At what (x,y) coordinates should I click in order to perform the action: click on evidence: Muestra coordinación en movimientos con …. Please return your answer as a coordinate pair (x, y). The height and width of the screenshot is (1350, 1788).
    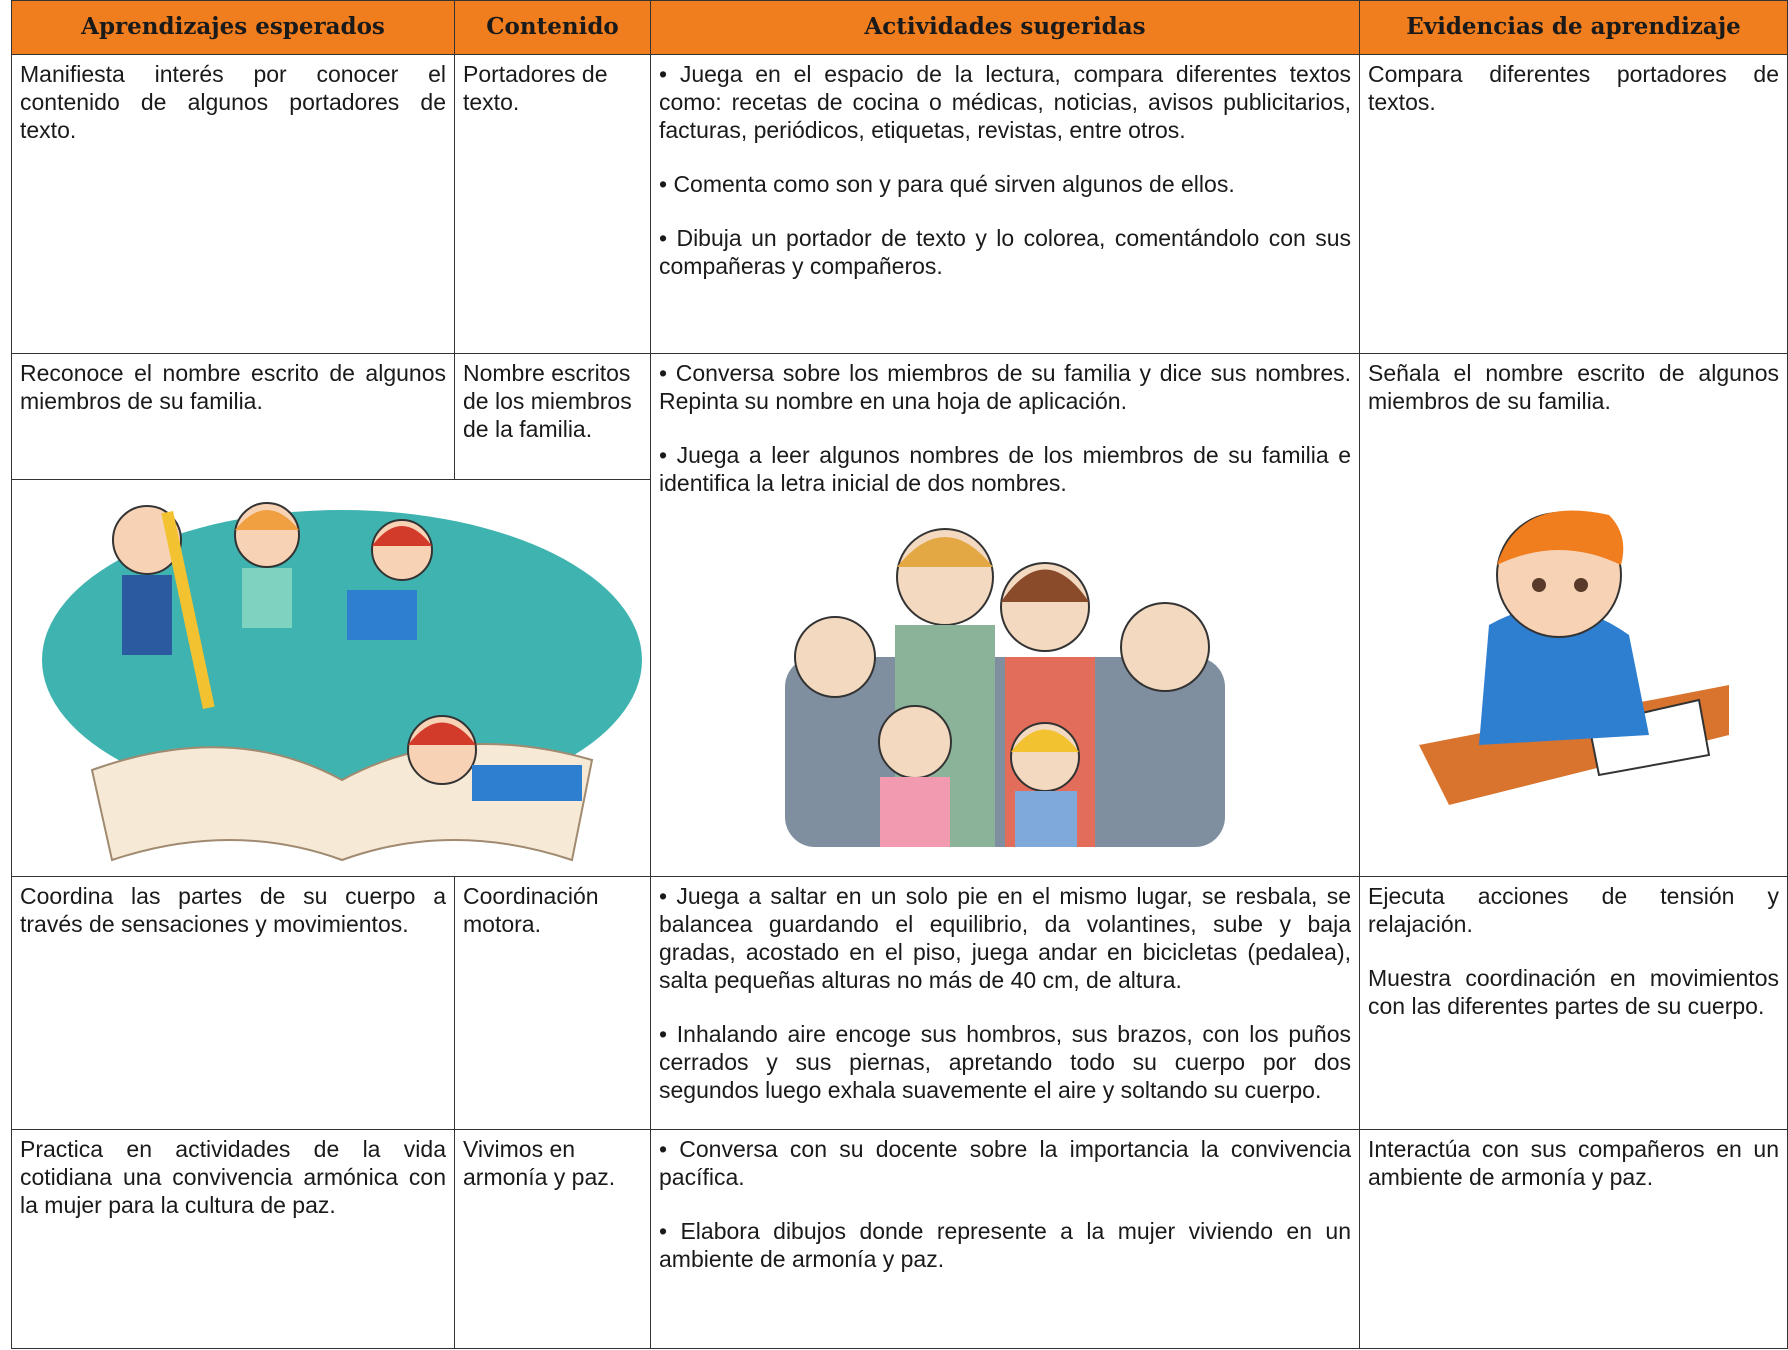
    Looking at the image, I should click on (1573, 992).